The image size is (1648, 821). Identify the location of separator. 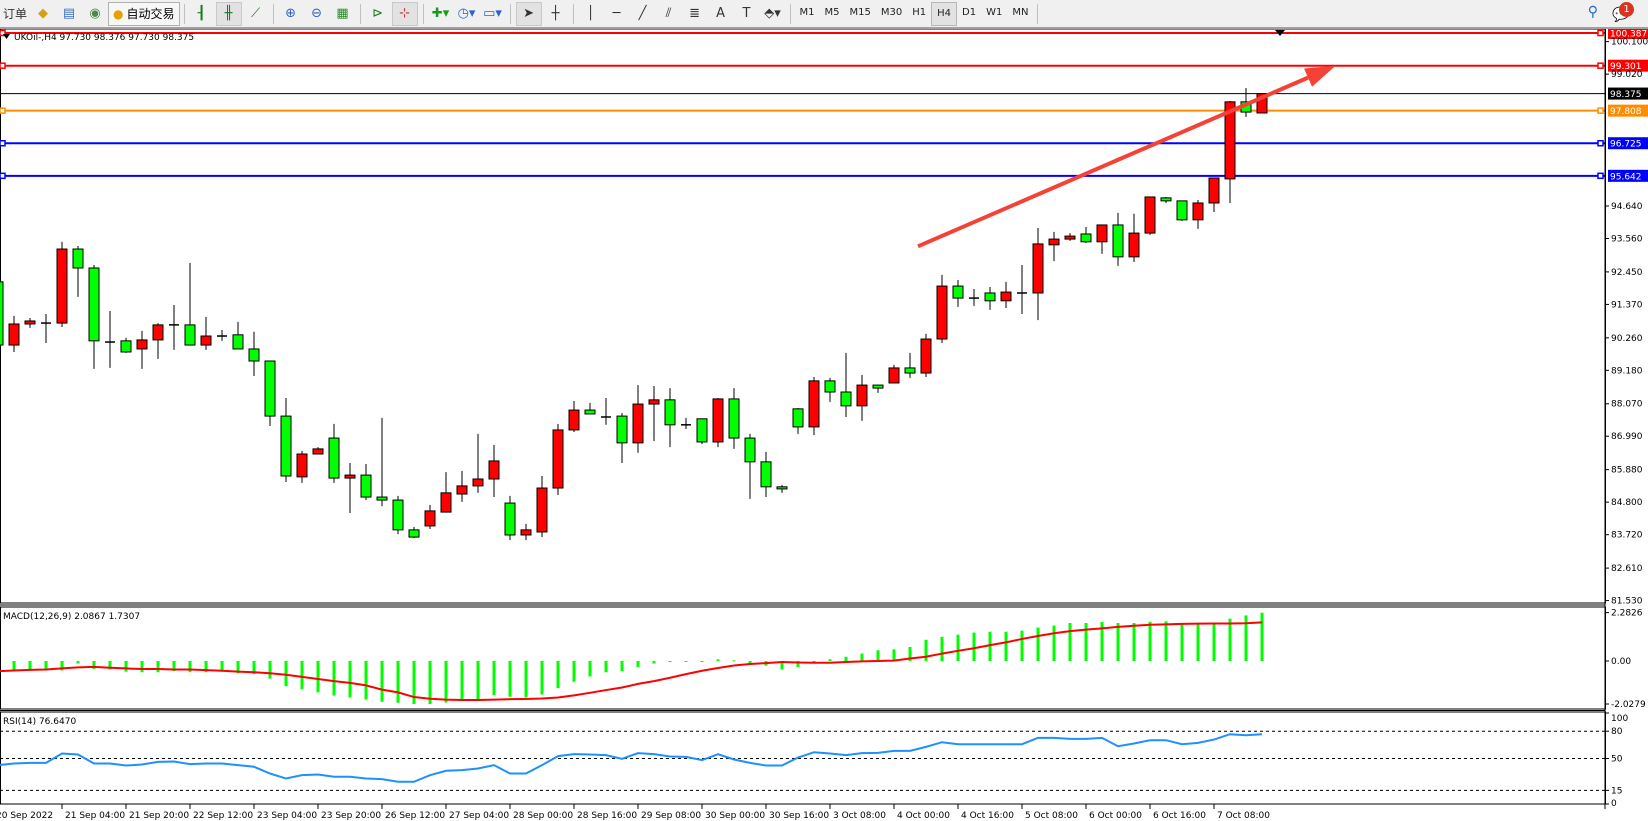
(184, 13).